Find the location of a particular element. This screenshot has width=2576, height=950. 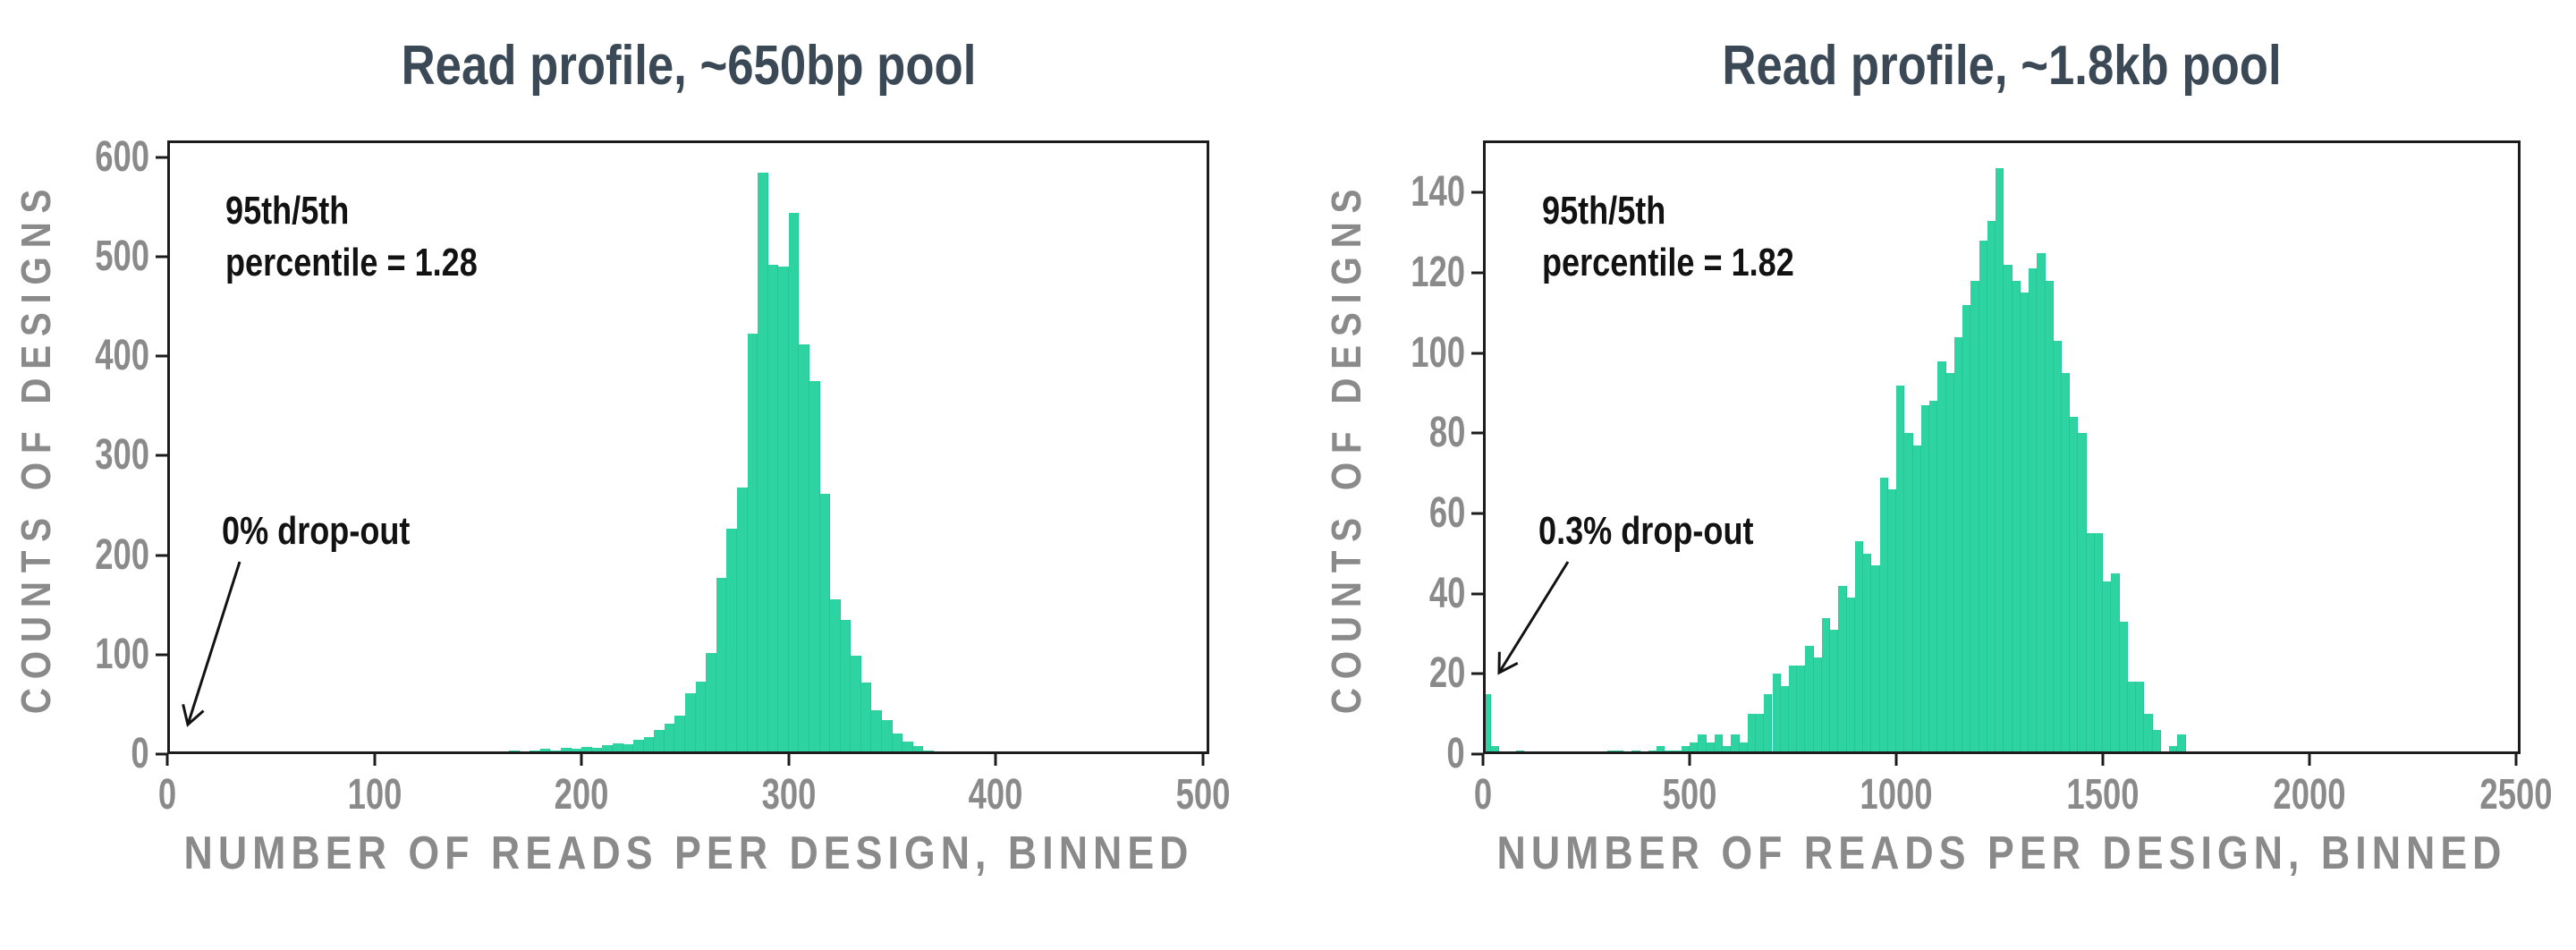

x-tick-label: 1500 is located at coordinates (2103, 795).